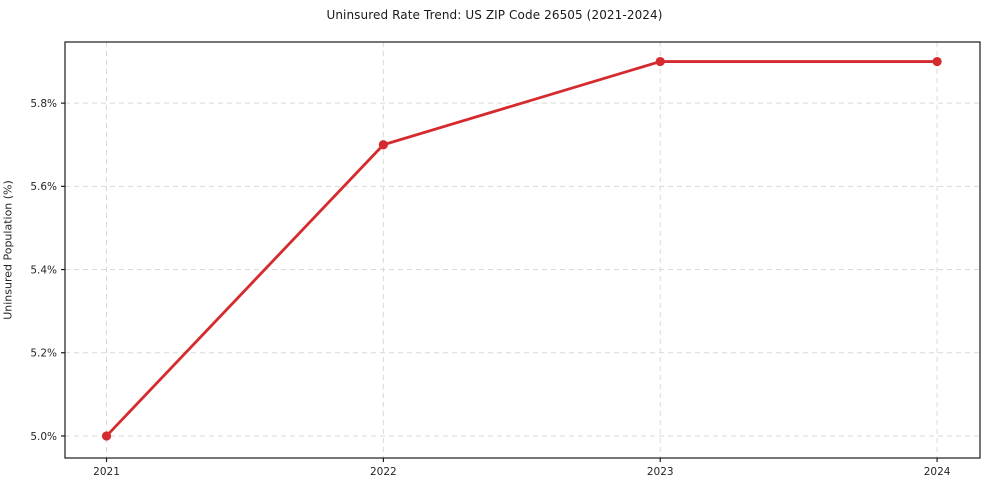 Image resolution: width=989 pixels, height=490 pixels. What do you see at coordinates (43, 187) in the screenshot?
I see `y-tick-label: 5.6%` at bounding box center [43, 187].